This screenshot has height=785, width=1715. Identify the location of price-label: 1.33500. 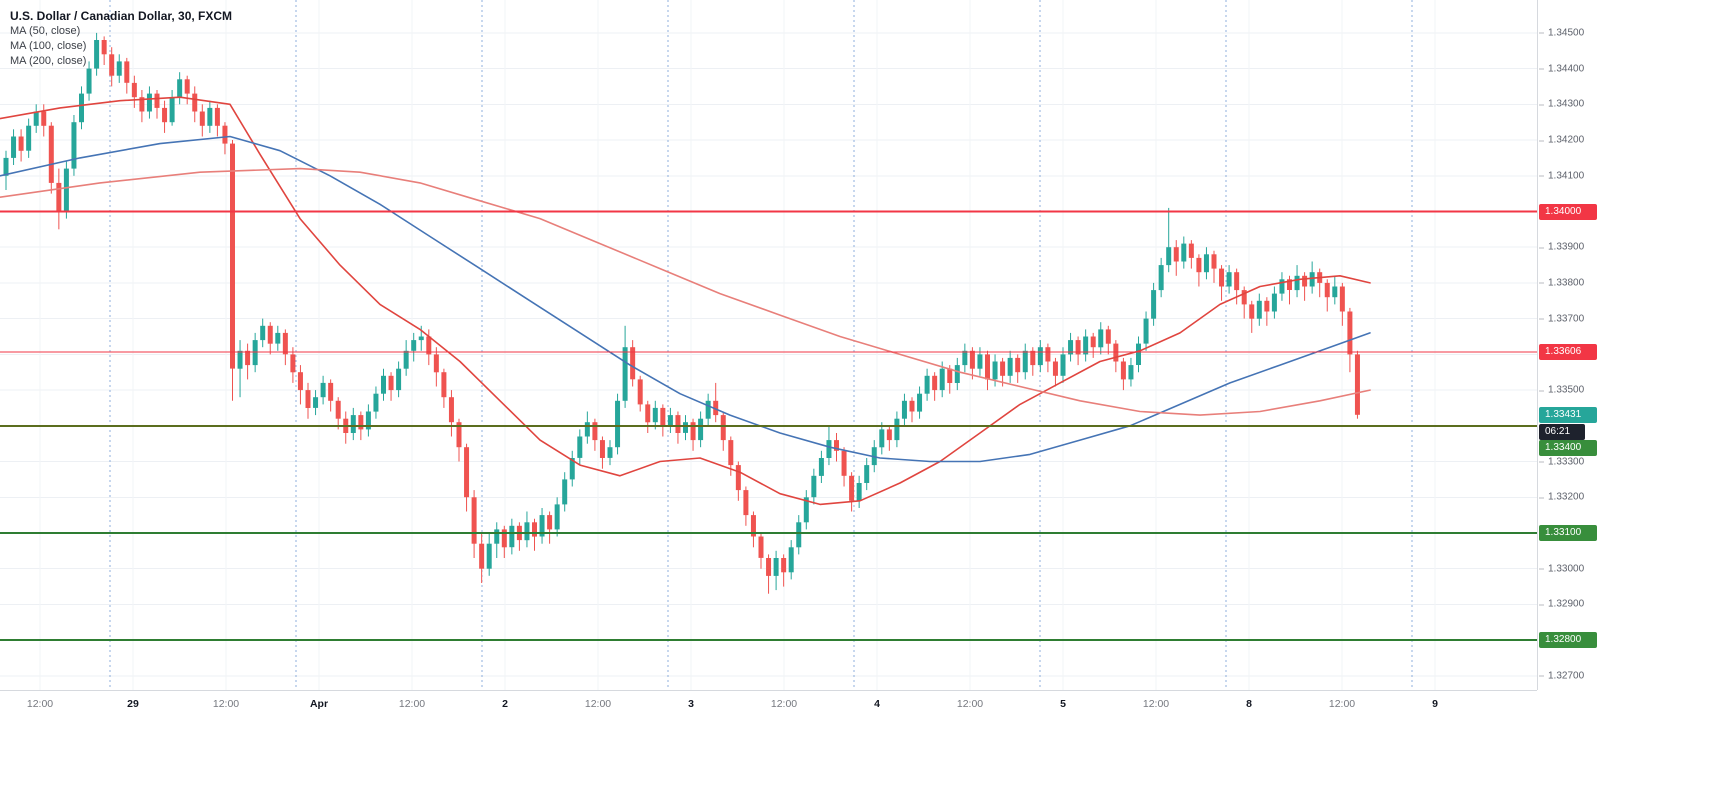
(1561, 390).